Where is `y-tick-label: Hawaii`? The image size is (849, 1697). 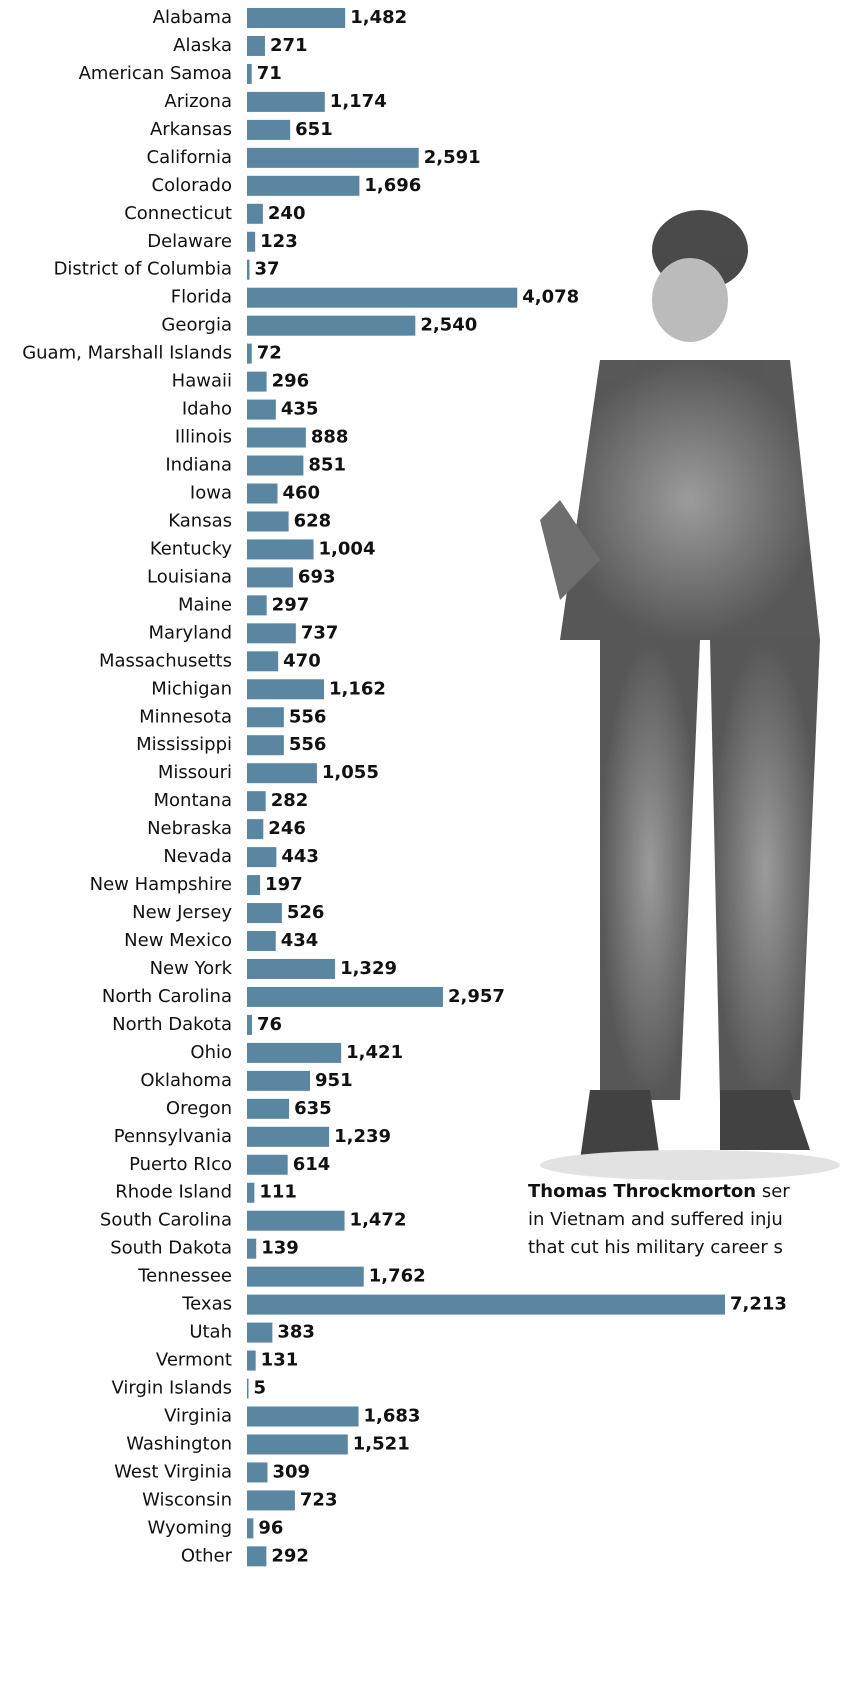 y-tick-label: Hawaii is located at coordinates (202, 381).